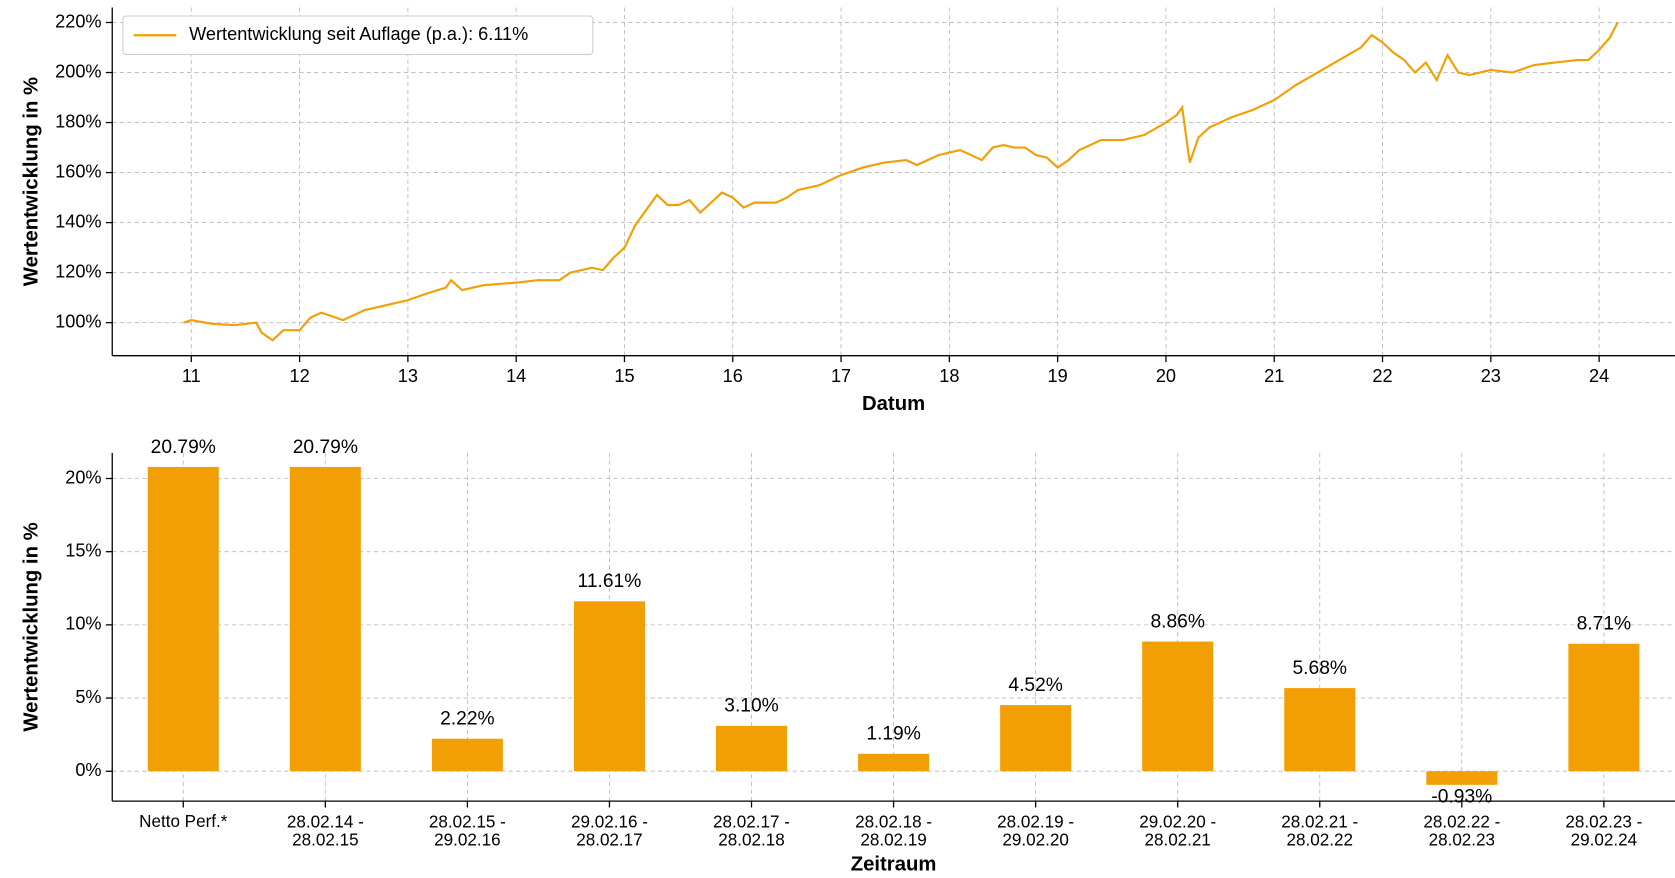  I want to click on x-tick-label: 29.02.16 -28.02.17, so click(609, 830).